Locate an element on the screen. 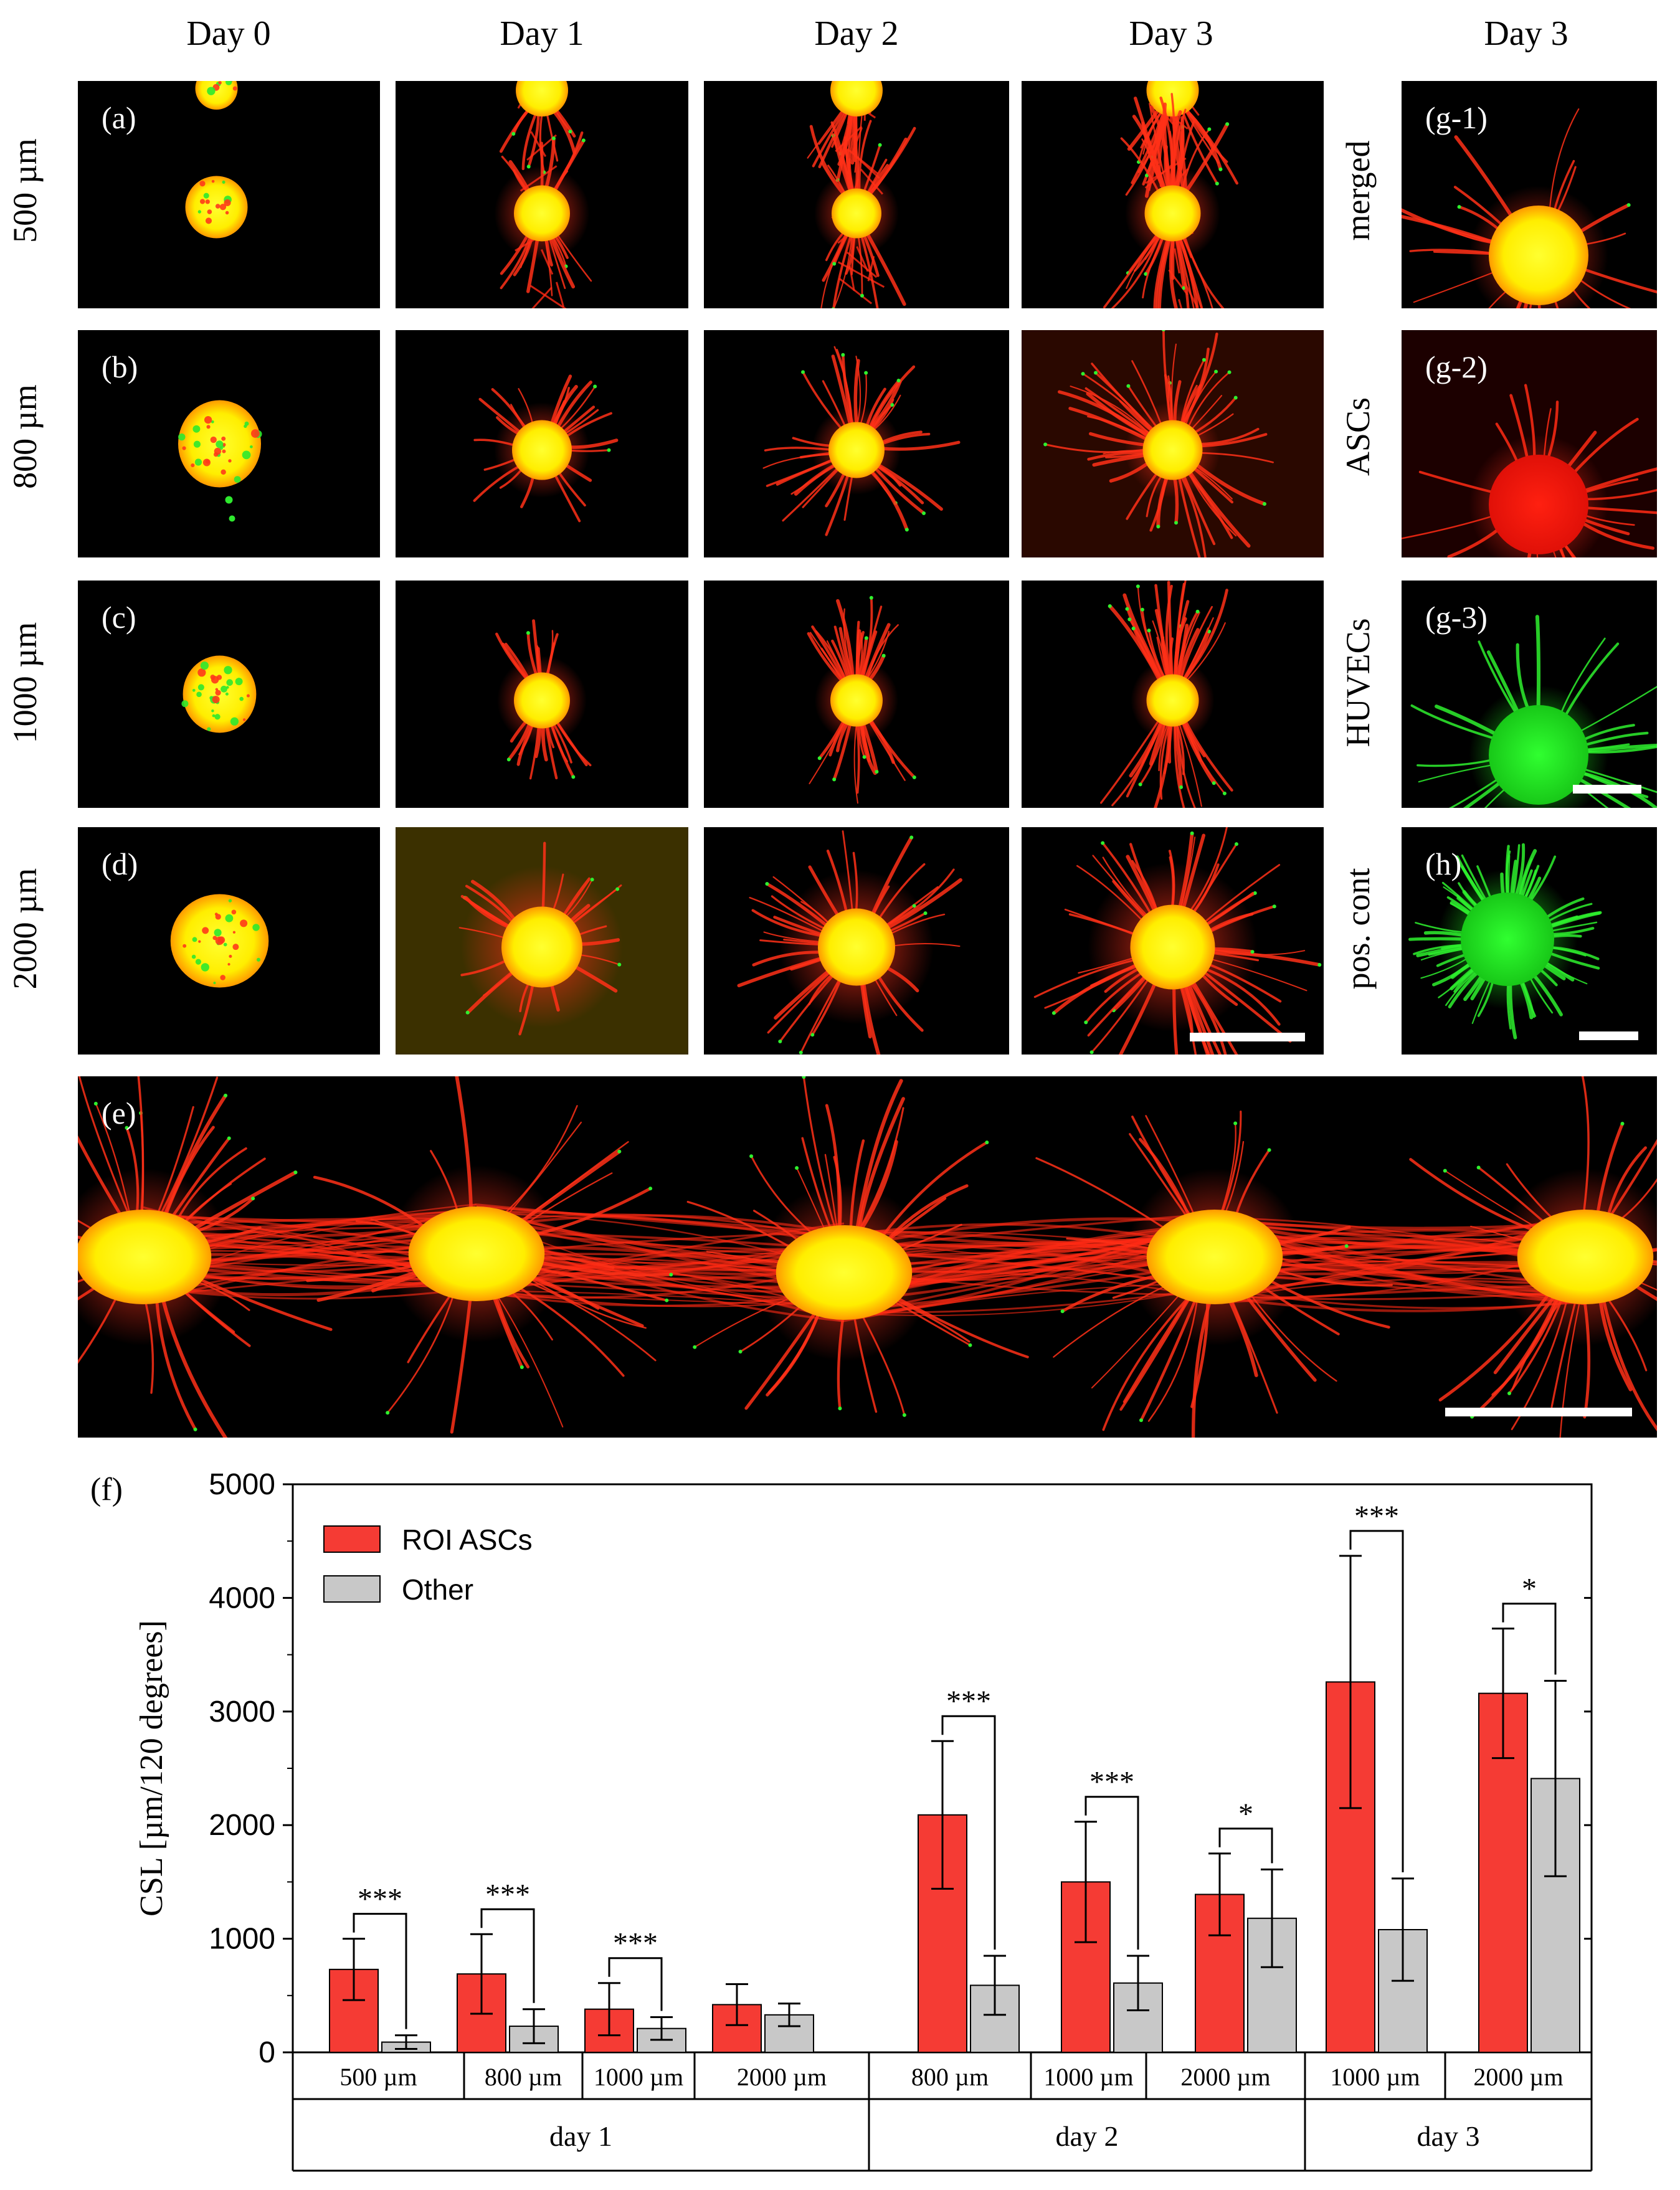 The height and width of the screenshot is (2190, 1680). legend-label-roi: ROI ASCs is located at coordinates (468, 1540).